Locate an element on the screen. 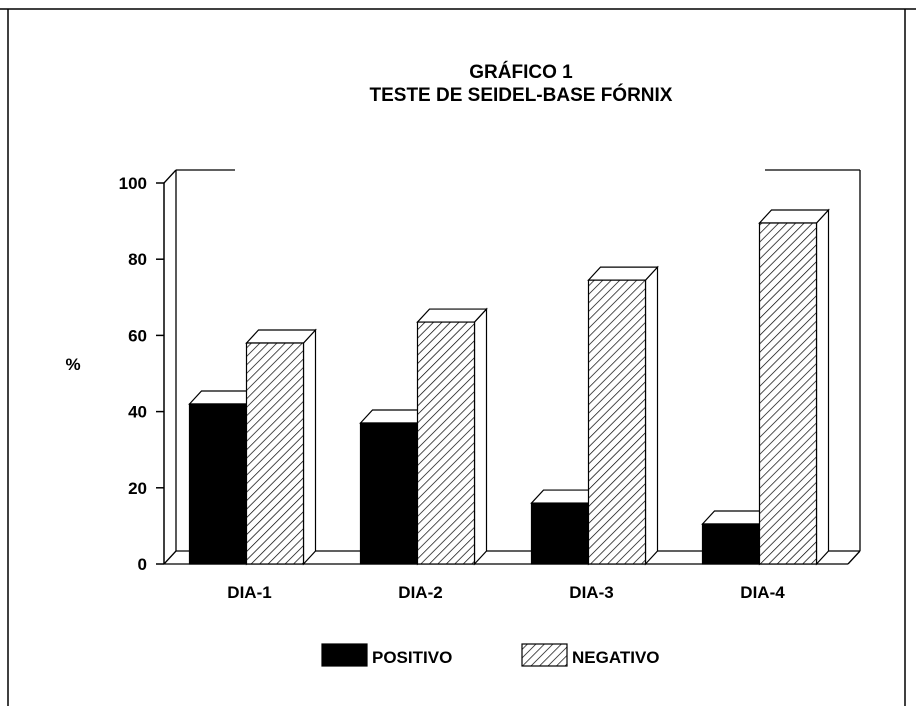 The height and width of the screenshot is (711, 916). bar-negativo-3-front is located at coordinates (617, 422).